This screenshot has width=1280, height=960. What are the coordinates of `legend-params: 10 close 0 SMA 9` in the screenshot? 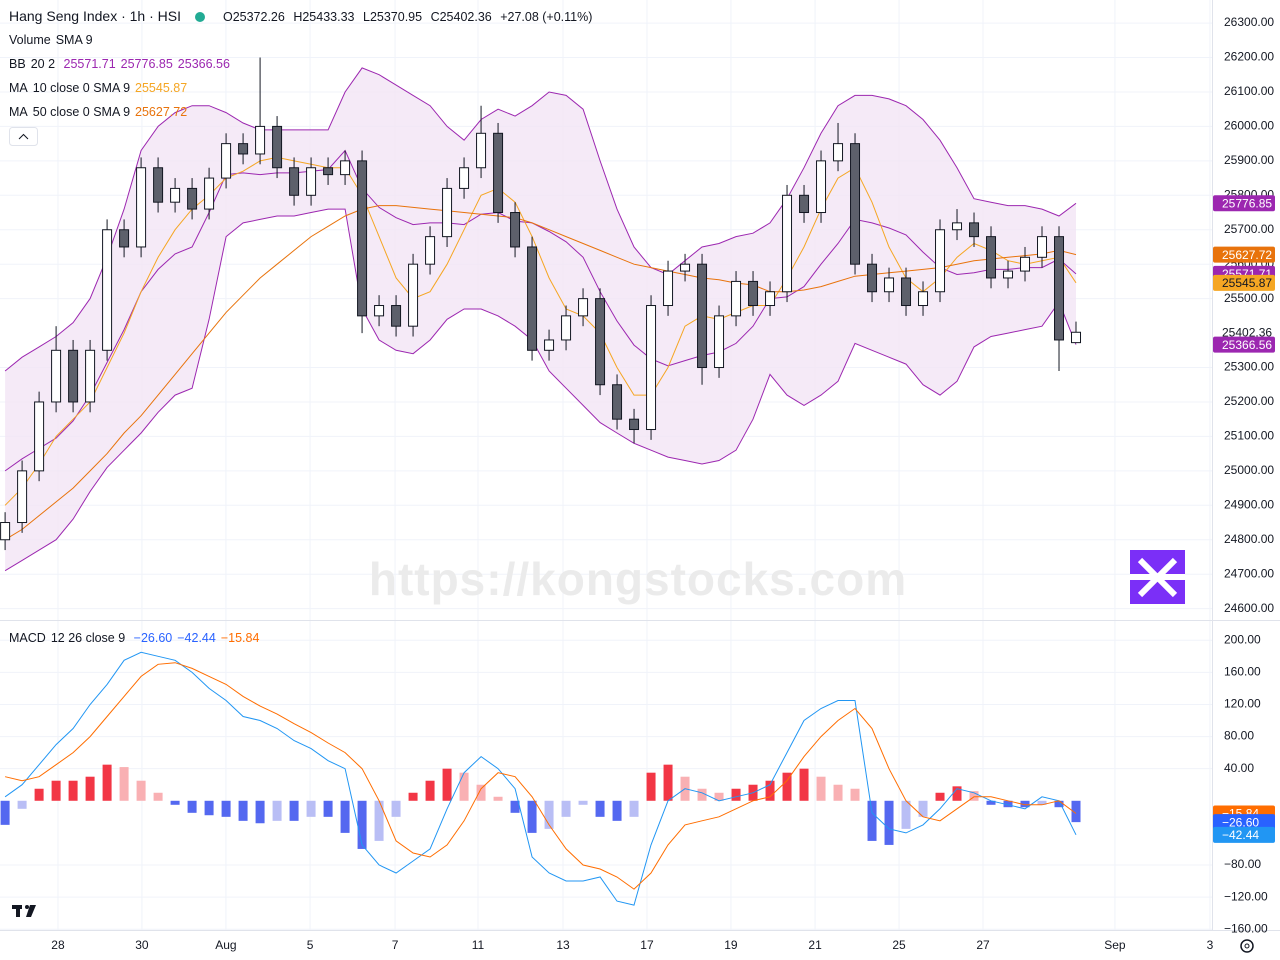 It's located at (81, 88).